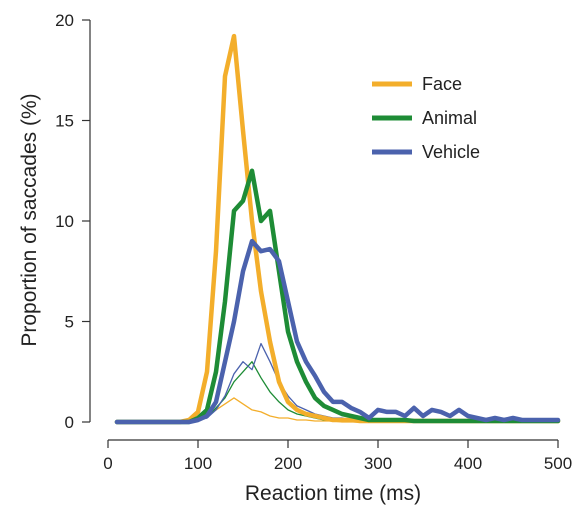  Describe the element at coordinates (378, 463) in the screenshot. I see `x-tick-label: 300` at that location.